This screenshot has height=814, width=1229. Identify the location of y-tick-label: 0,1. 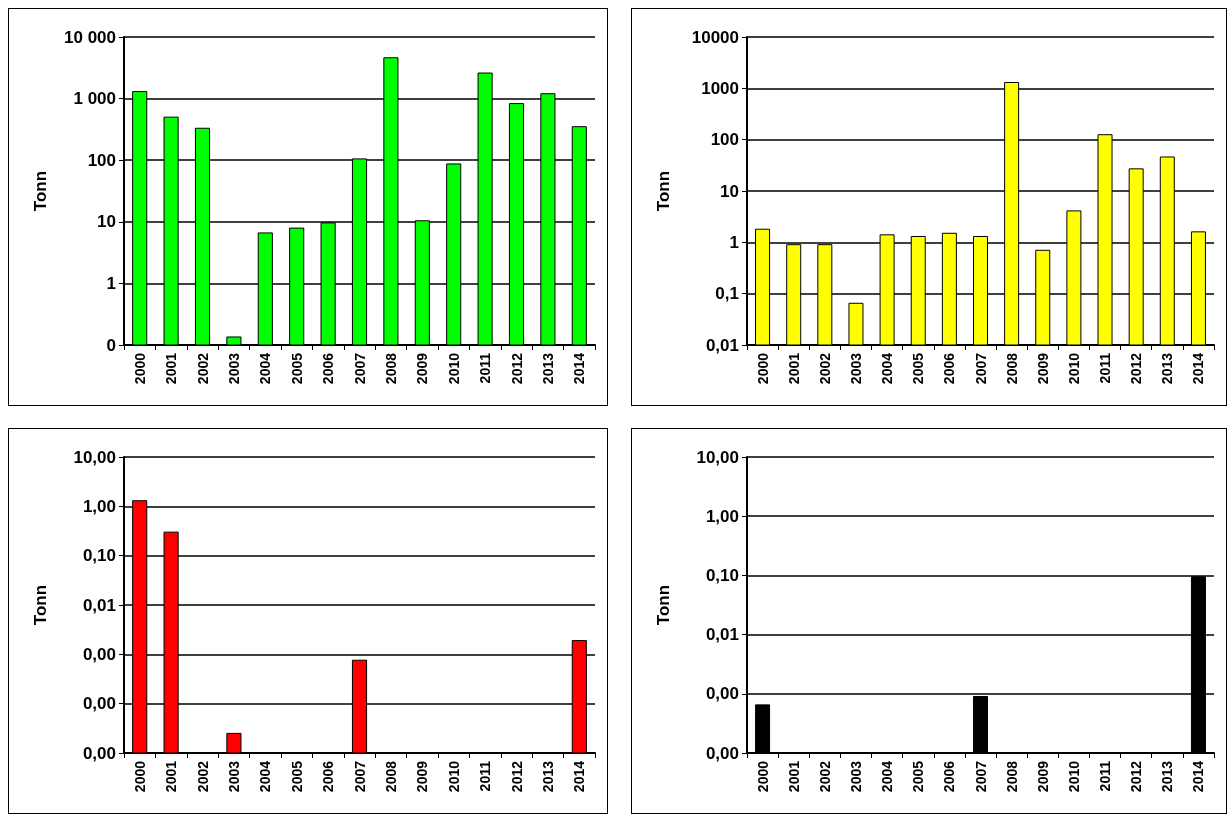
(727, 294).